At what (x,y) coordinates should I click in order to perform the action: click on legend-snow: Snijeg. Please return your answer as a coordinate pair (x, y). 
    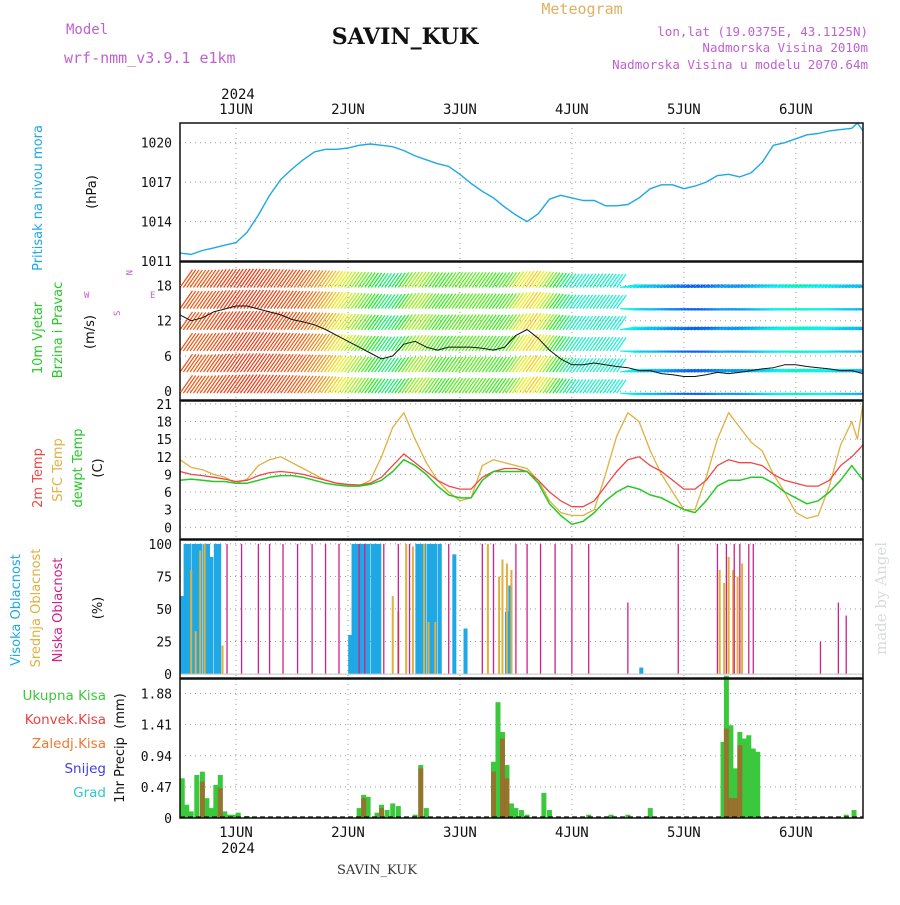
    Looking at the image, I should click on (85, 769).